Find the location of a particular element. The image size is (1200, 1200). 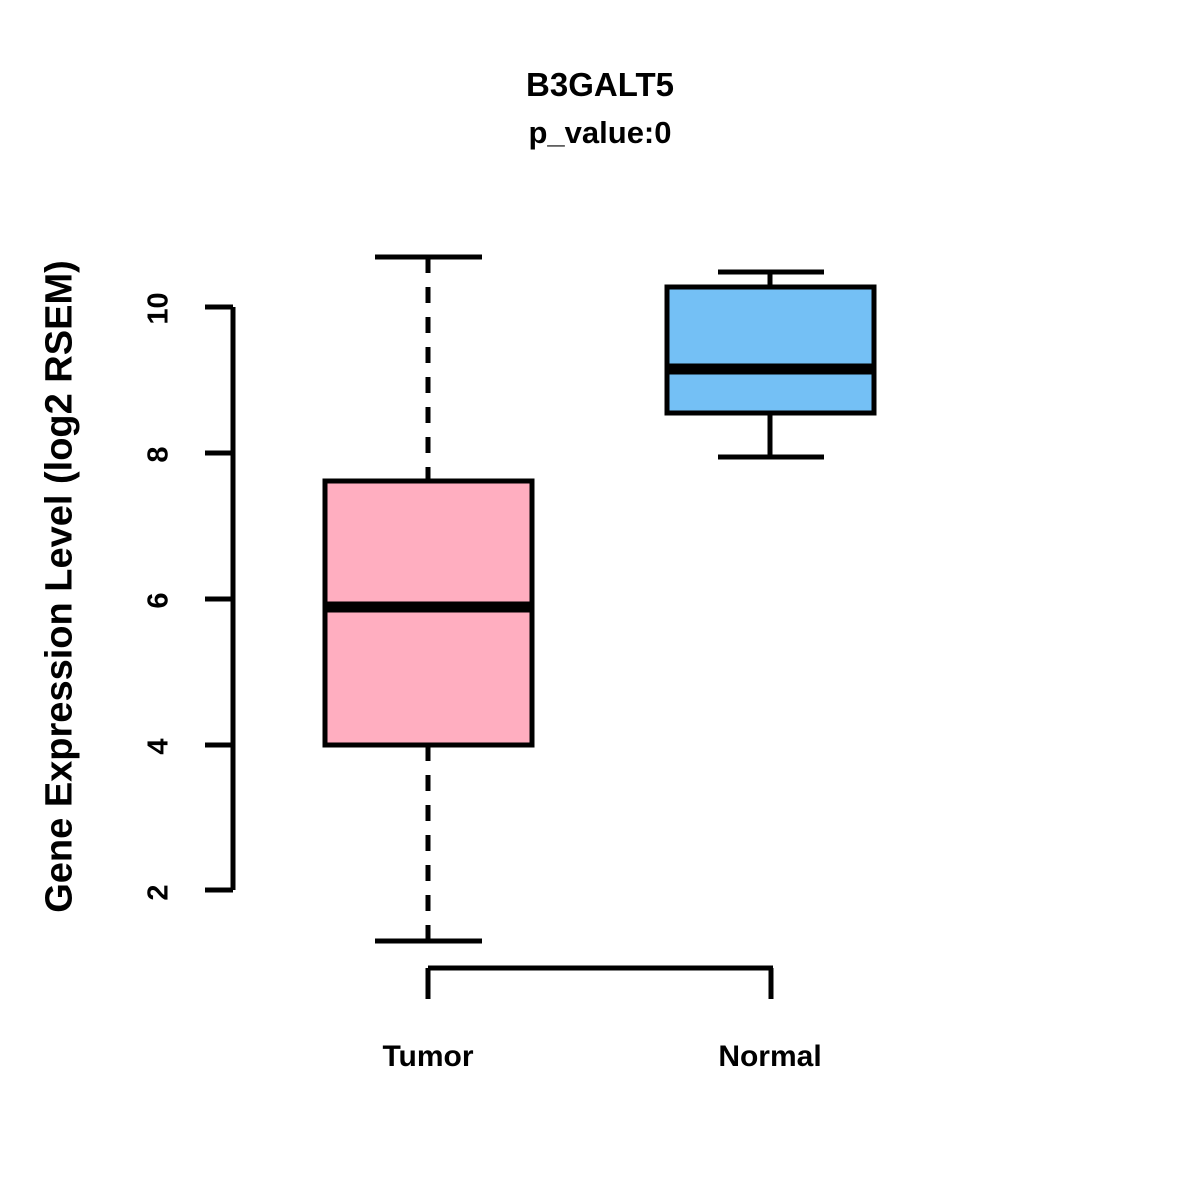

box-tumor is located at coordinates (428, 599).